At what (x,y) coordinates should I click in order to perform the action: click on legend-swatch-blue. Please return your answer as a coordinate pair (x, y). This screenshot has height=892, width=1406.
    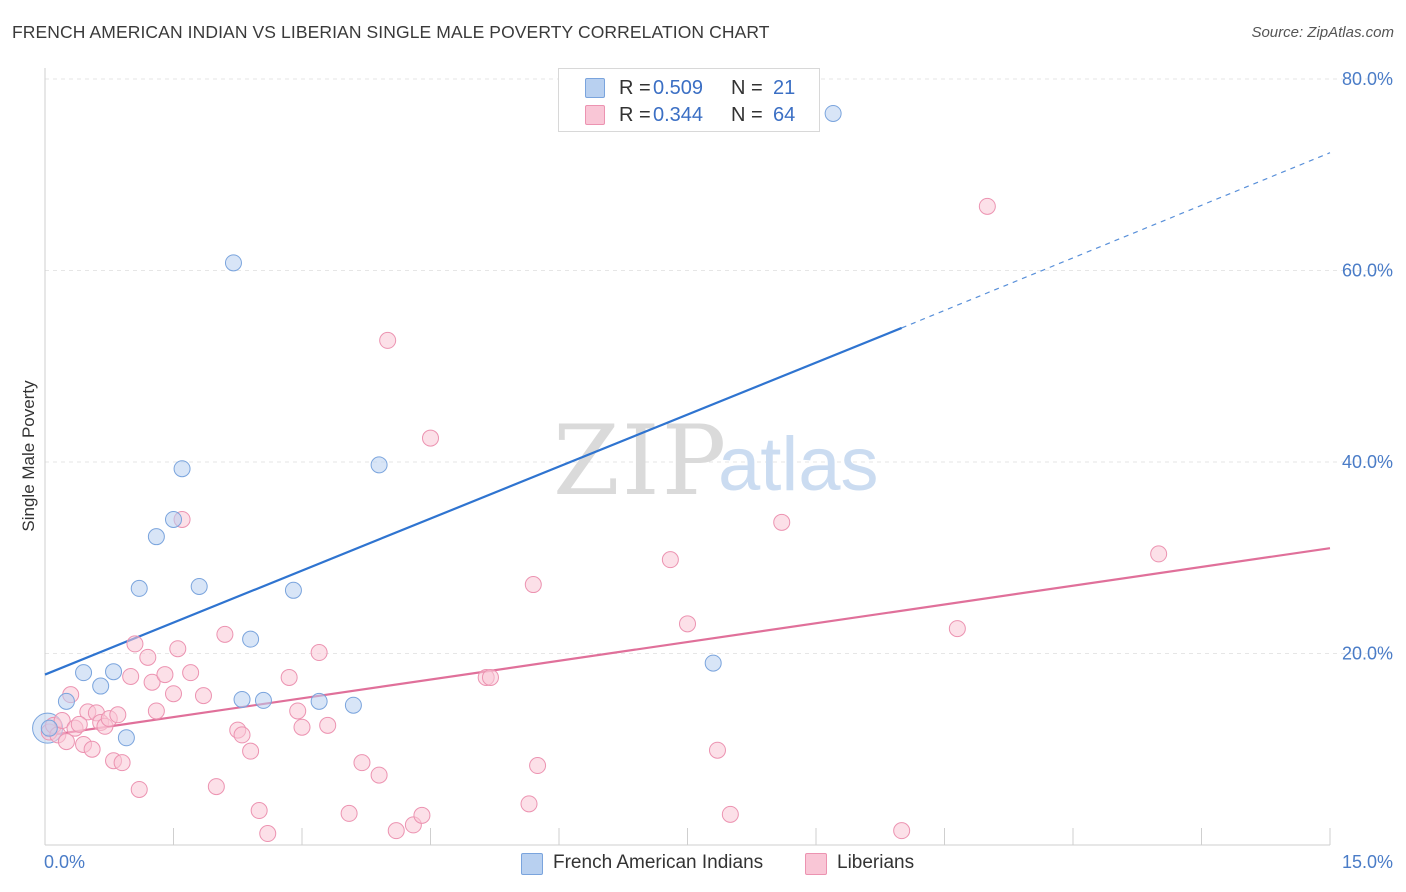
    Looking at the image, I should click on (595, 88).